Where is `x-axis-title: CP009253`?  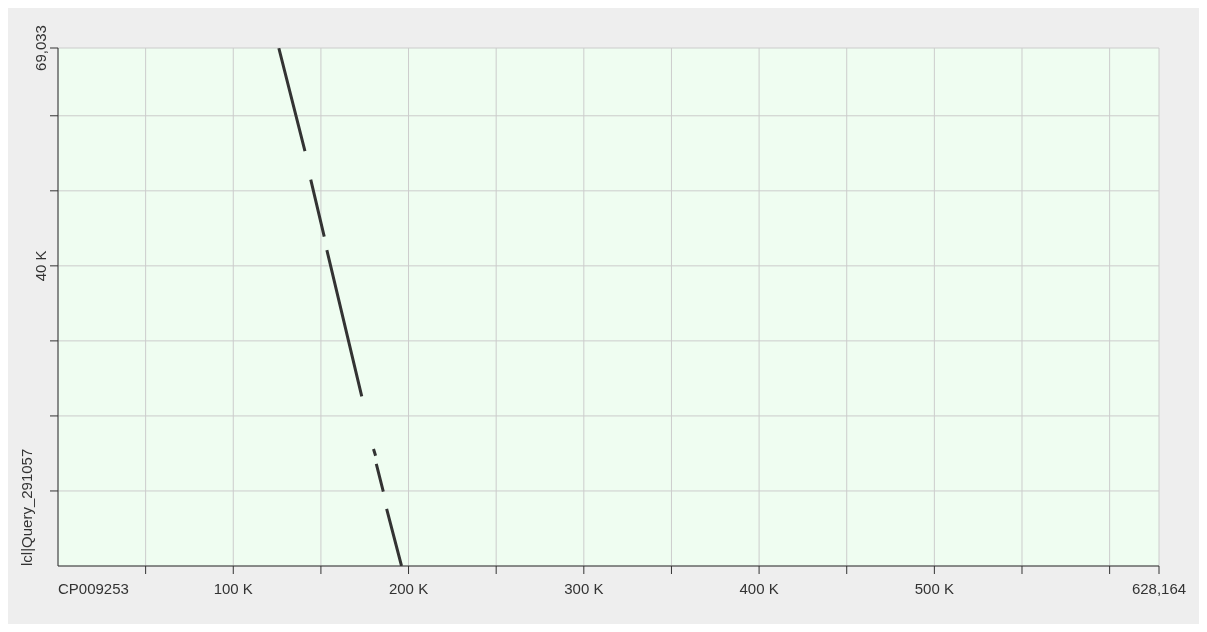 x-axis-title: CP009253 is located at coordinates (93, 588).